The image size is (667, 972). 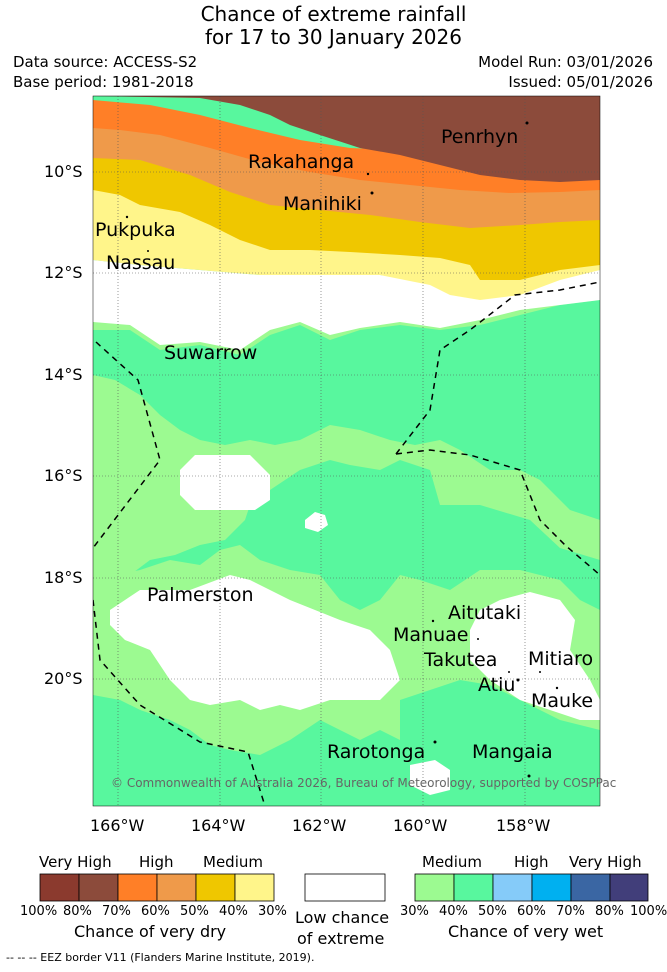 I want to click on legend-dry-tick-30: 30%, so click(x=272, y=911).